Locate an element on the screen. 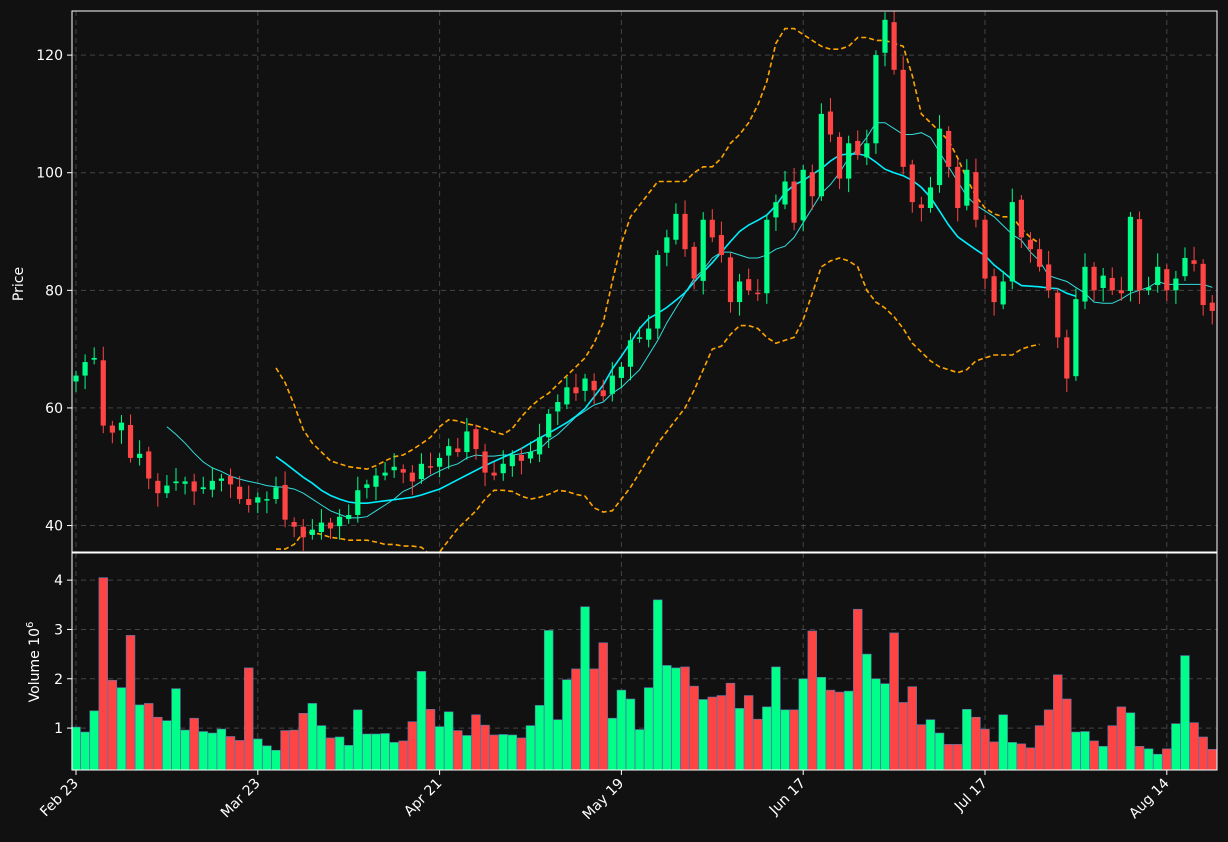  price-y-ticks: 40 60 80 100 120 is located at coordinates (54, 291).